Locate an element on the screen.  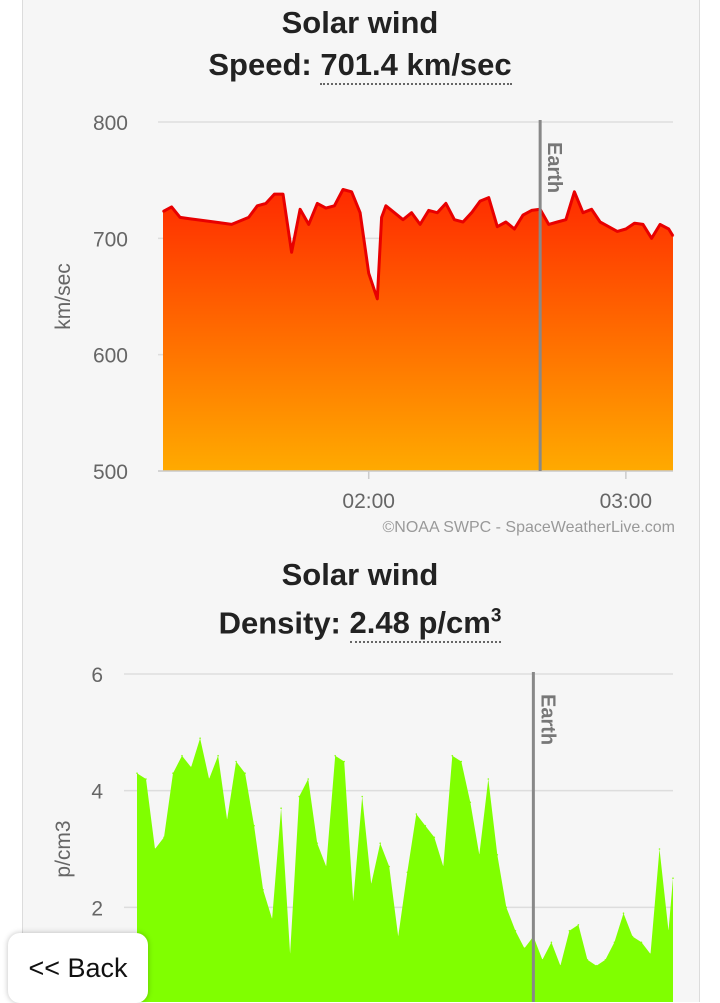
density-reading: Density: 2.48 p/cm3 is located at coordinates (360, 620).